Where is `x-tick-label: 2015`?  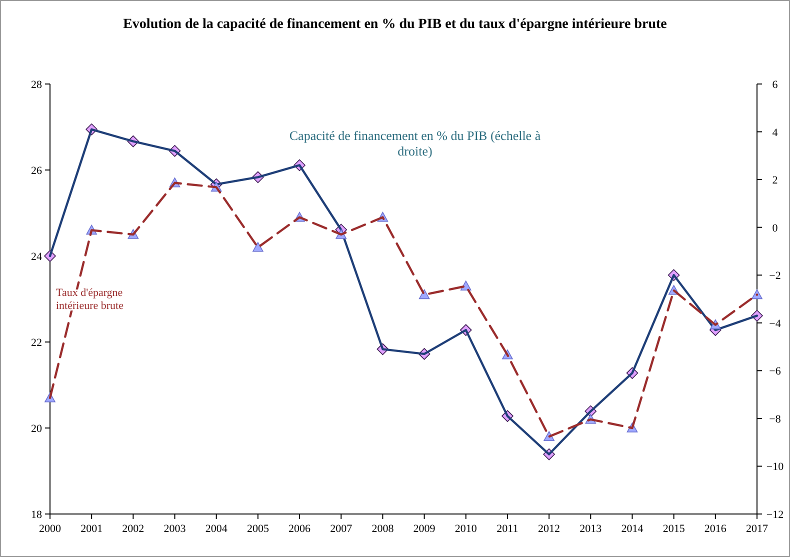 x-tick-label: 2015 is located at coordinates (674, 529).